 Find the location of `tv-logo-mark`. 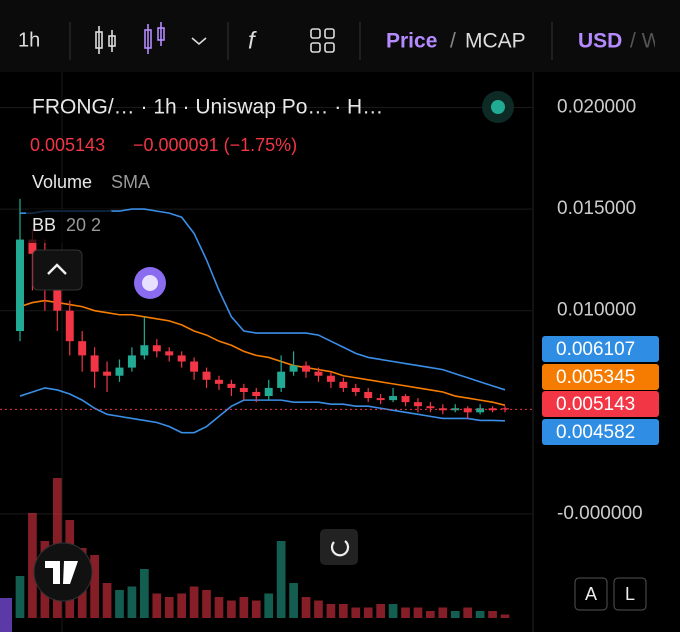

tv-logo-mark is located at coordinates (61, 572).